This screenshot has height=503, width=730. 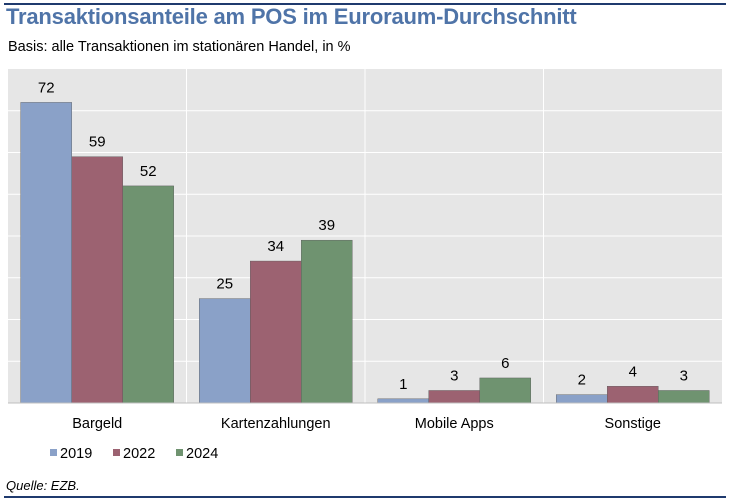 What do you see at coordinates (53, 452) in the screenshot?
I see `legend-swatch-2019` at bounding box center [53, 452].